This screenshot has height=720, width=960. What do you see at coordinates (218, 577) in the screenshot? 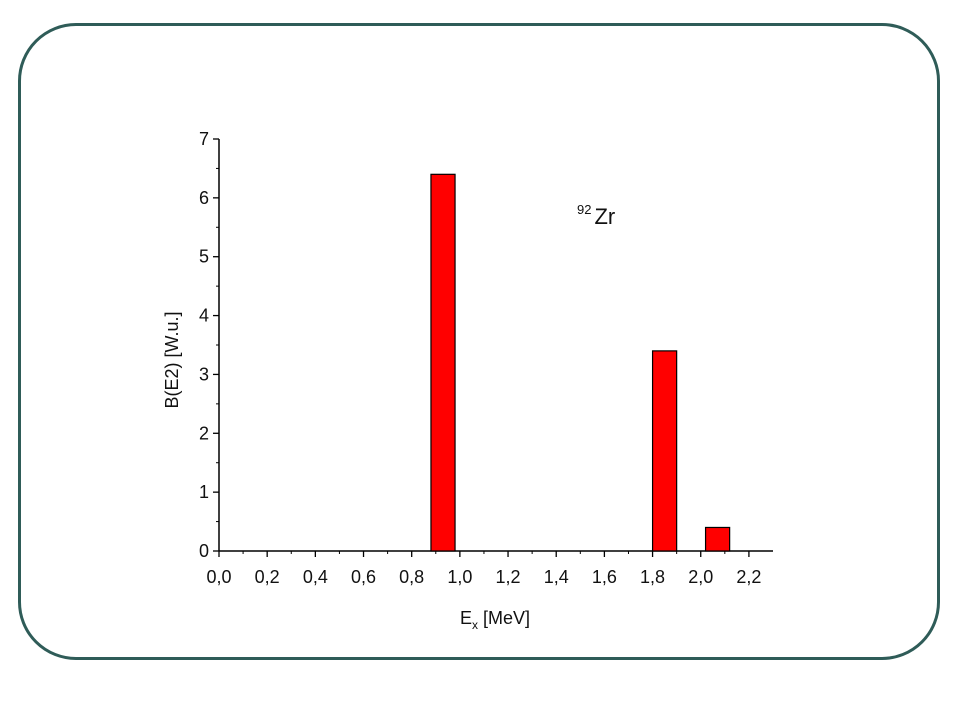
I see `x-tick-label: 0,0` at bounding box center [218, 577].